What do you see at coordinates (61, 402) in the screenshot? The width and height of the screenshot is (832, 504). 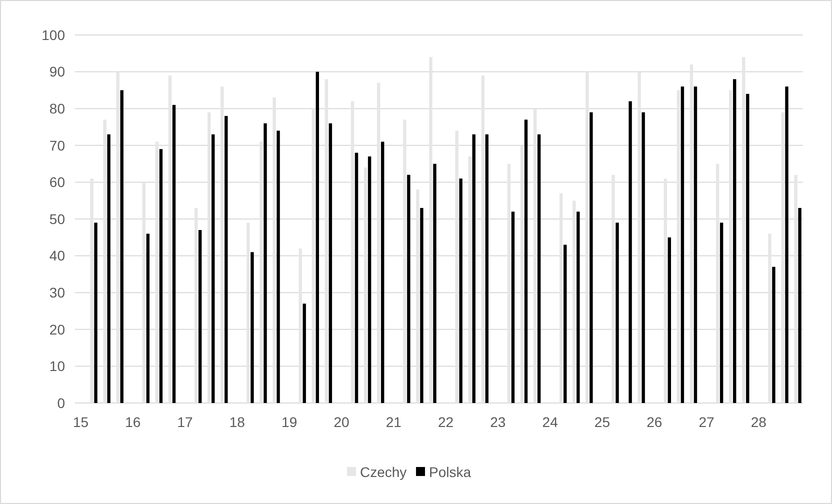 I see `y-tick-label: 0` at bounding box center [61, 402].